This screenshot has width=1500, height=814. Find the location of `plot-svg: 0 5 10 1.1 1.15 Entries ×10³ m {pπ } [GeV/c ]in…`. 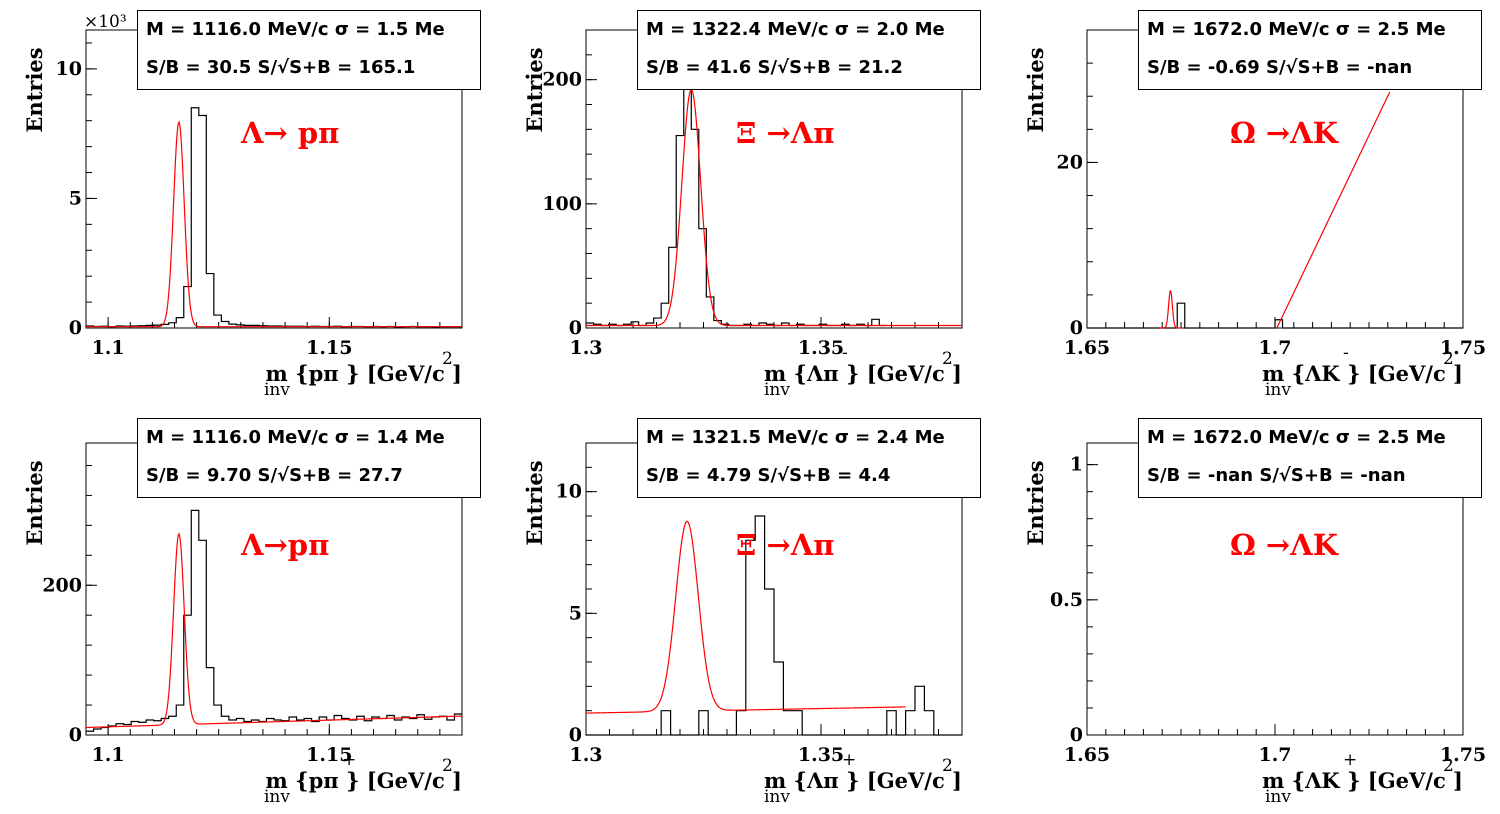

plot-svg: 0 5 10 1.1 1.15 Entries ×10³ m {pπ } [GeV/c ]in… is located at coordinates (242, 206).